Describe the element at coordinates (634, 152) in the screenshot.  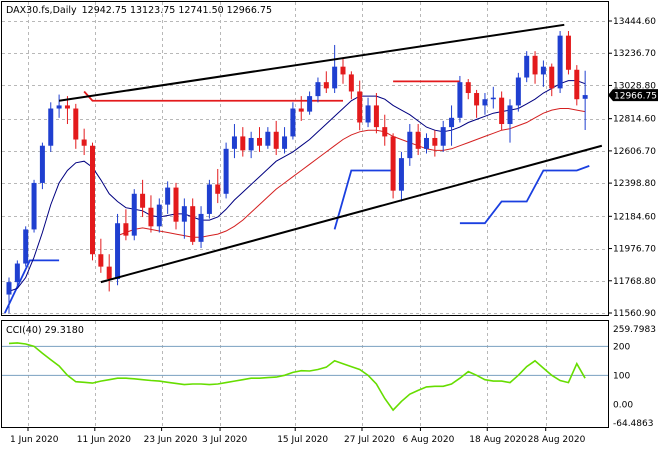
I see `price-tick-label: 12606.70` at that location.